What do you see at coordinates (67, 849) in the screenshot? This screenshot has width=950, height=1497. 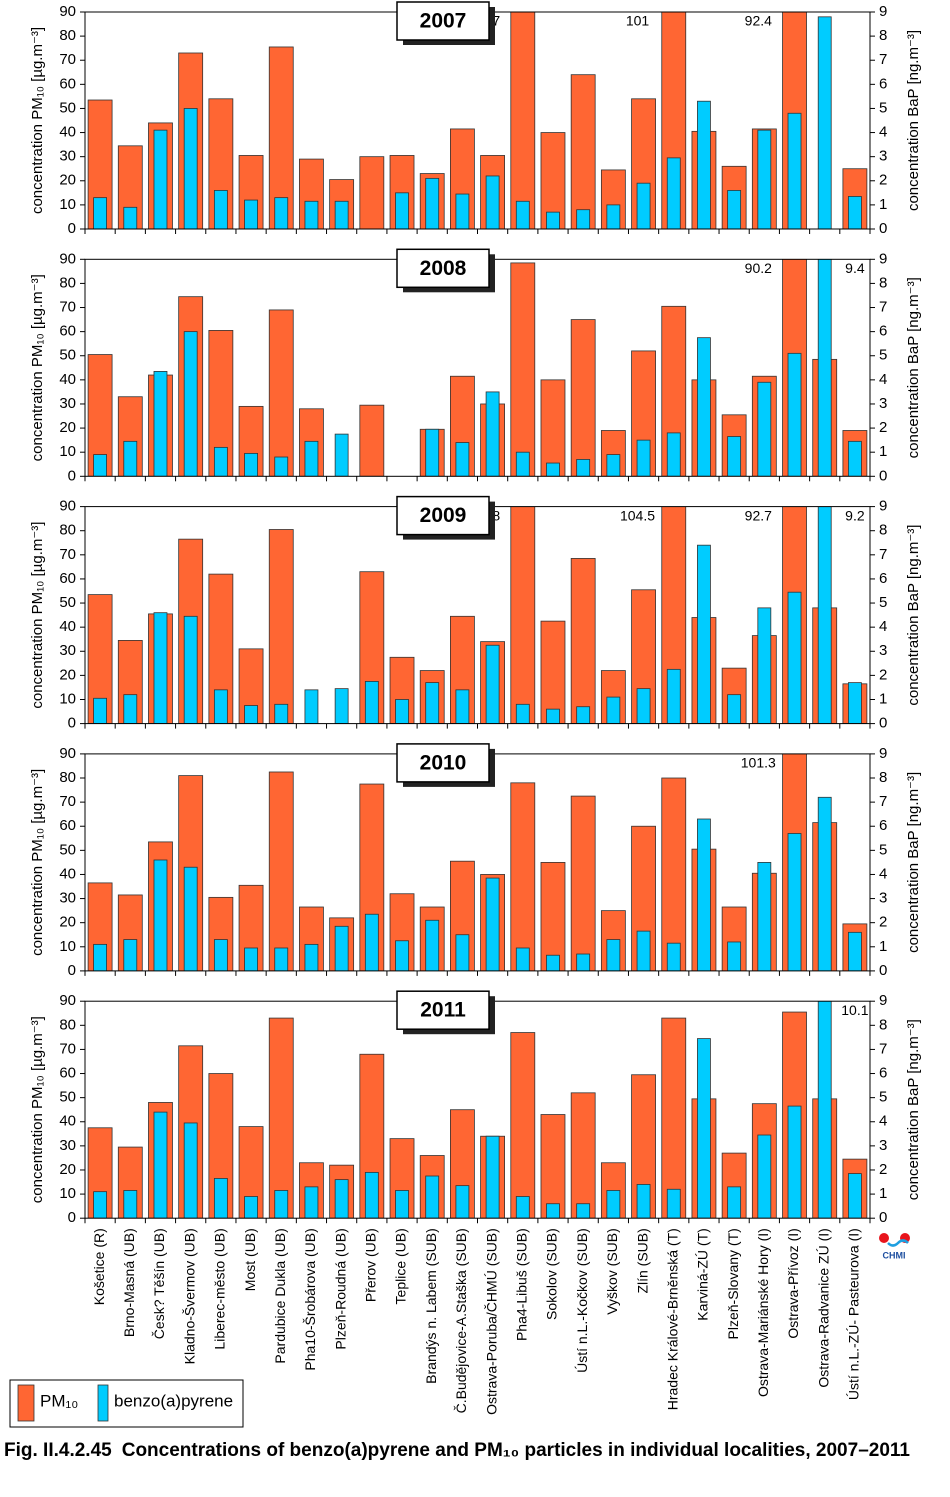 I see `y-tick-label: 50` at bounding box center [67, 849].